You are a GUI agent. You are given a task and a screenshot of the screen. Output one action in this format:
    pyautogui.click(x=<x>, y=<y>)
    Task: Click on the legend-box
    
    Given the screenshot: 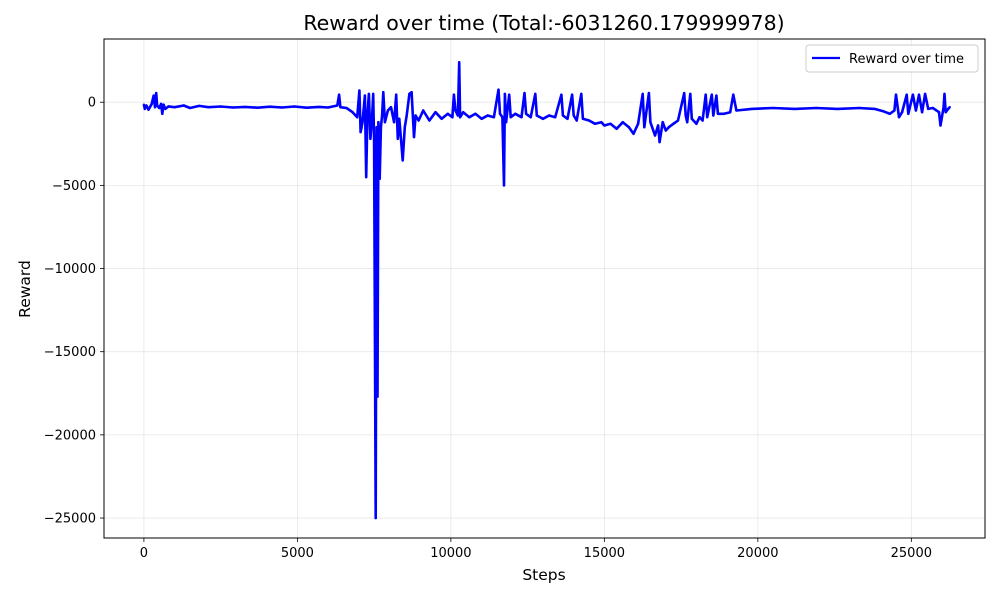 What is the action you would take?
    pyautogui.click(x=892, y=58)
    